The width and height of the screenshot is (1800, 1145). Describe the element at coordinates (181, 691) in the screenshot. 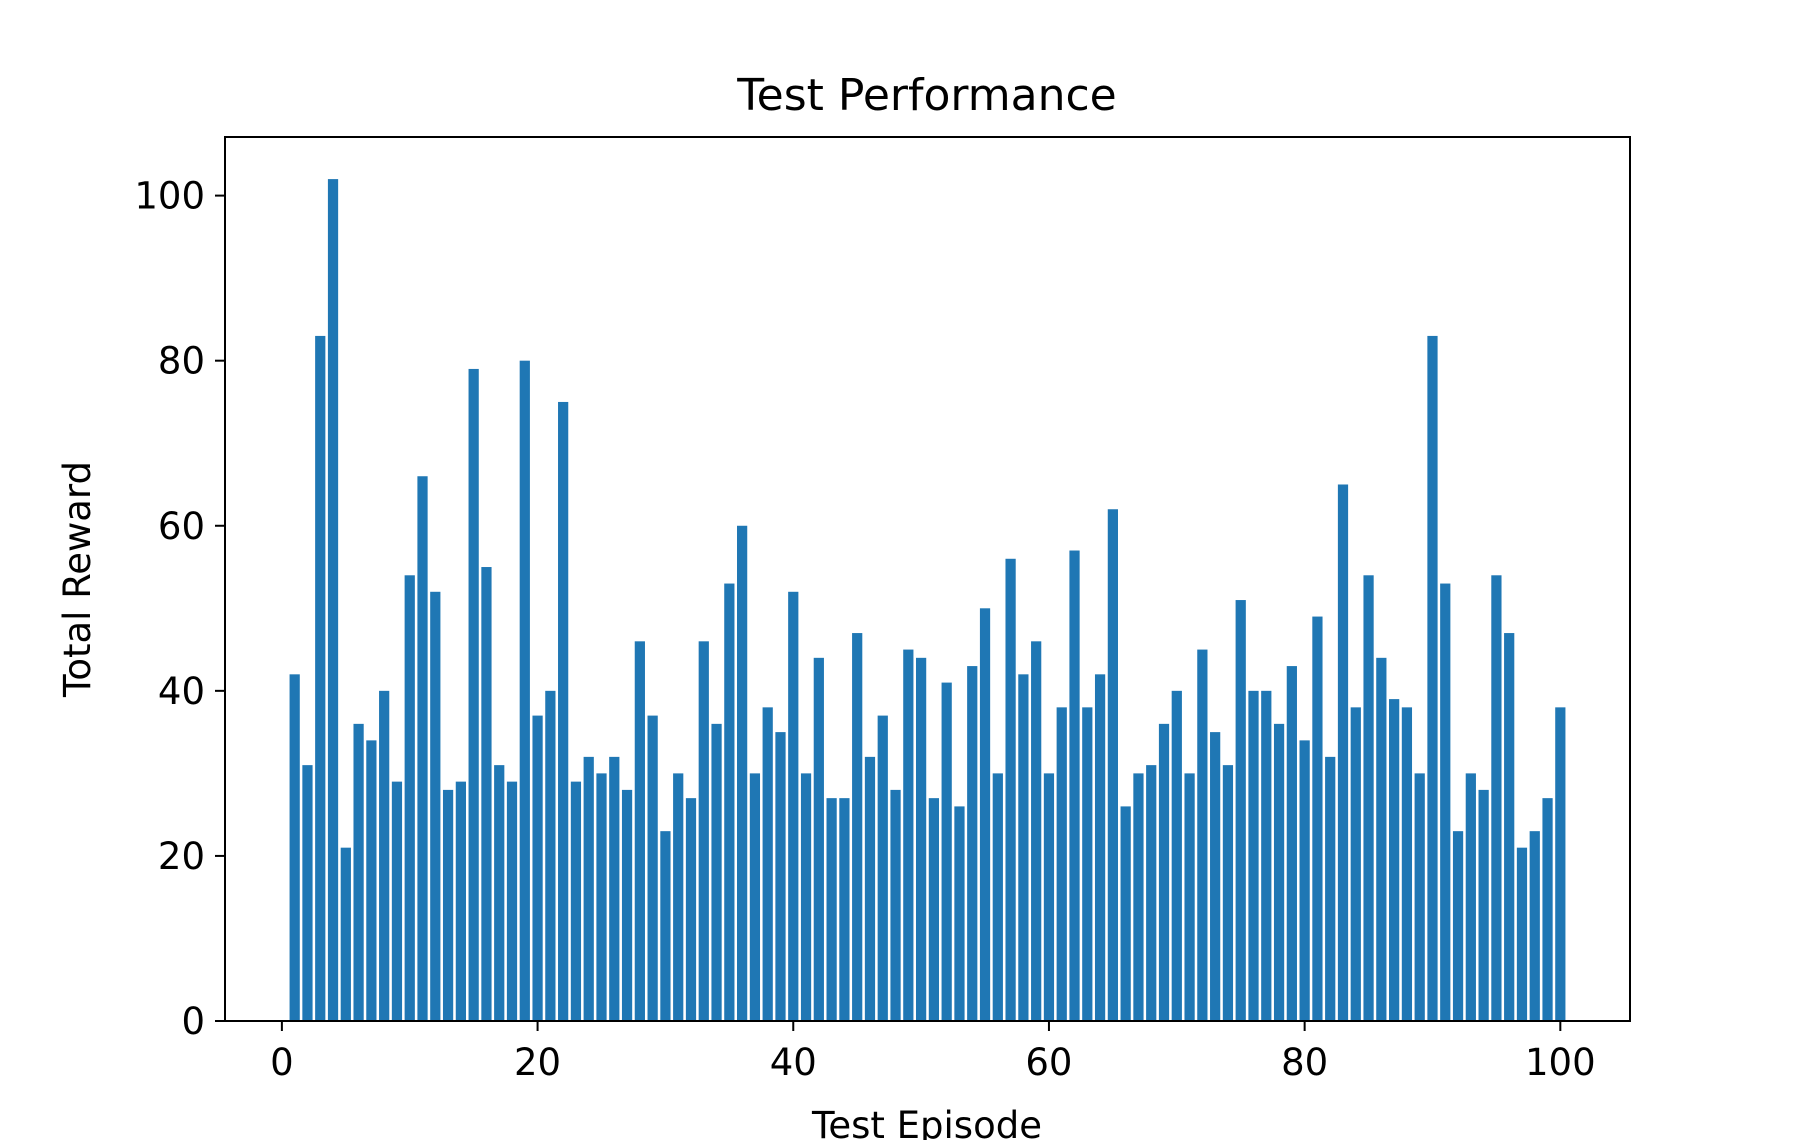

I see `y-tick-label: 40` at that location.